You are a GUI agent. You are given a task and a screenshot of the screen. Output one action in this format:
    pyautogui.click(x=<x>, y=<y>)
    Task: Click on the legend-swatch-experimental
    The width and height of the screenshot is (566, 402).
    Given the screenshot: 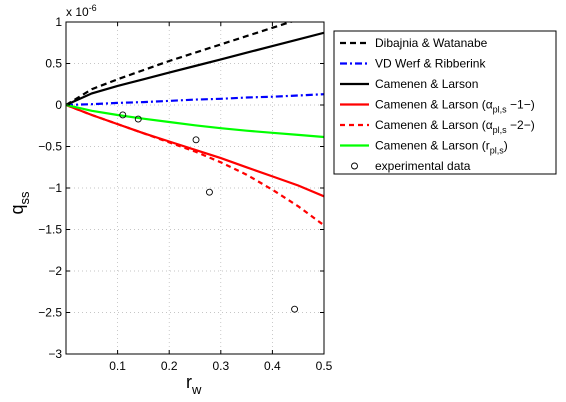 What is the action you would take?
    pyautogui.click(x=354, y=166)
    